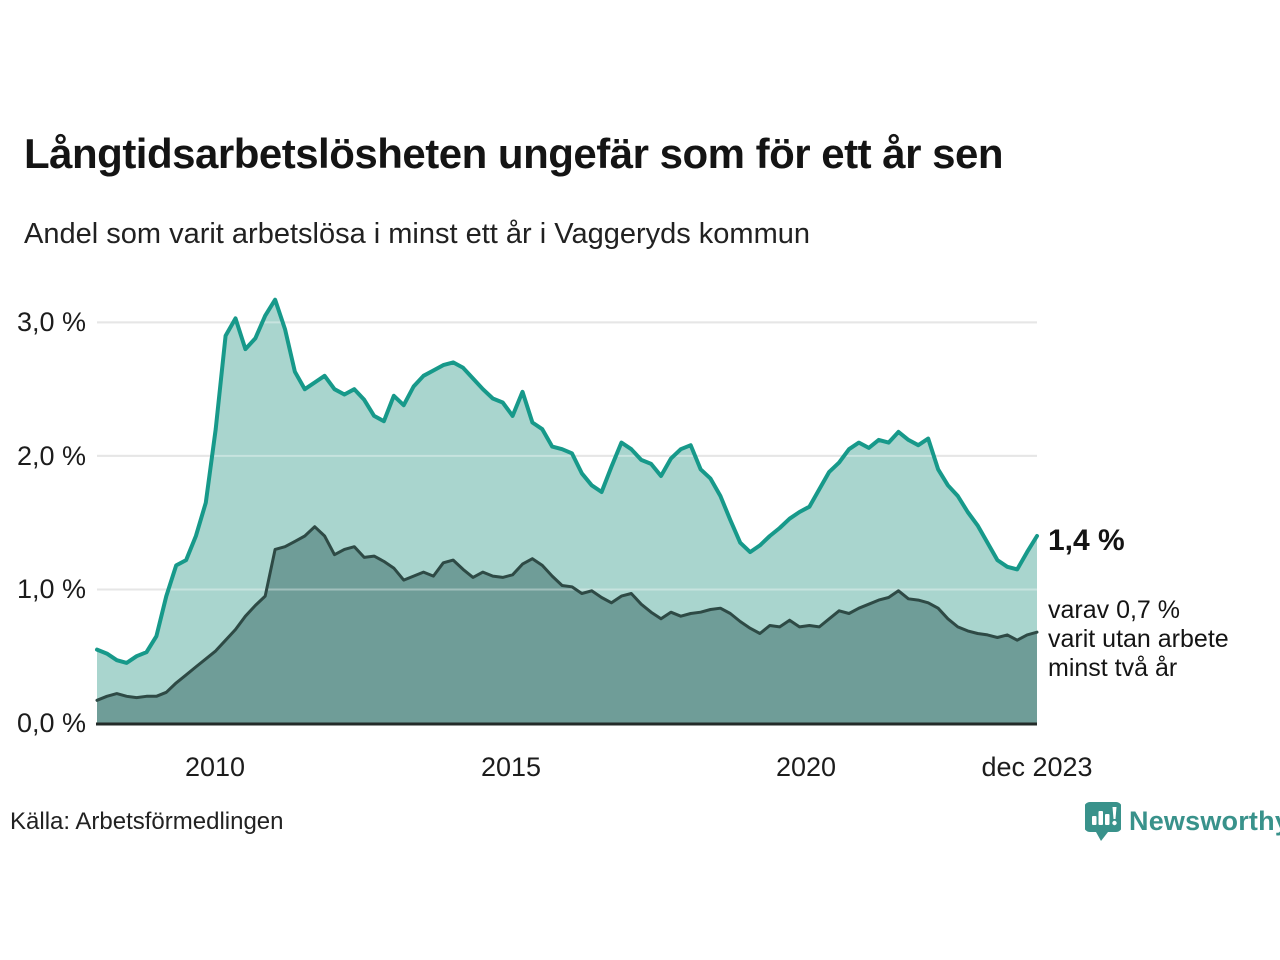  I want to click on subseries-annotation-line-2: varit utan arbete, so click(1138, 639).